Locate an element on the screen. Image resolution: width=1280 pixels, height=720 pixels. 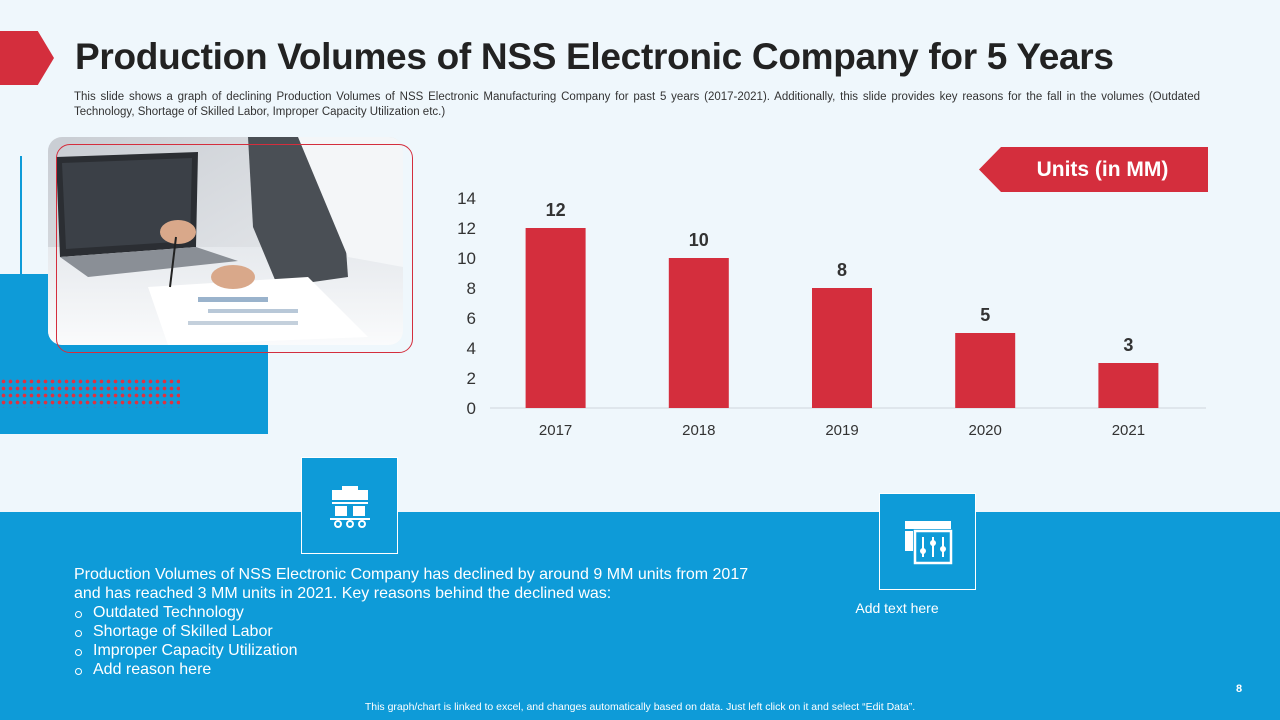
data-label-2017: 12 is located at coordinates (556, 210).